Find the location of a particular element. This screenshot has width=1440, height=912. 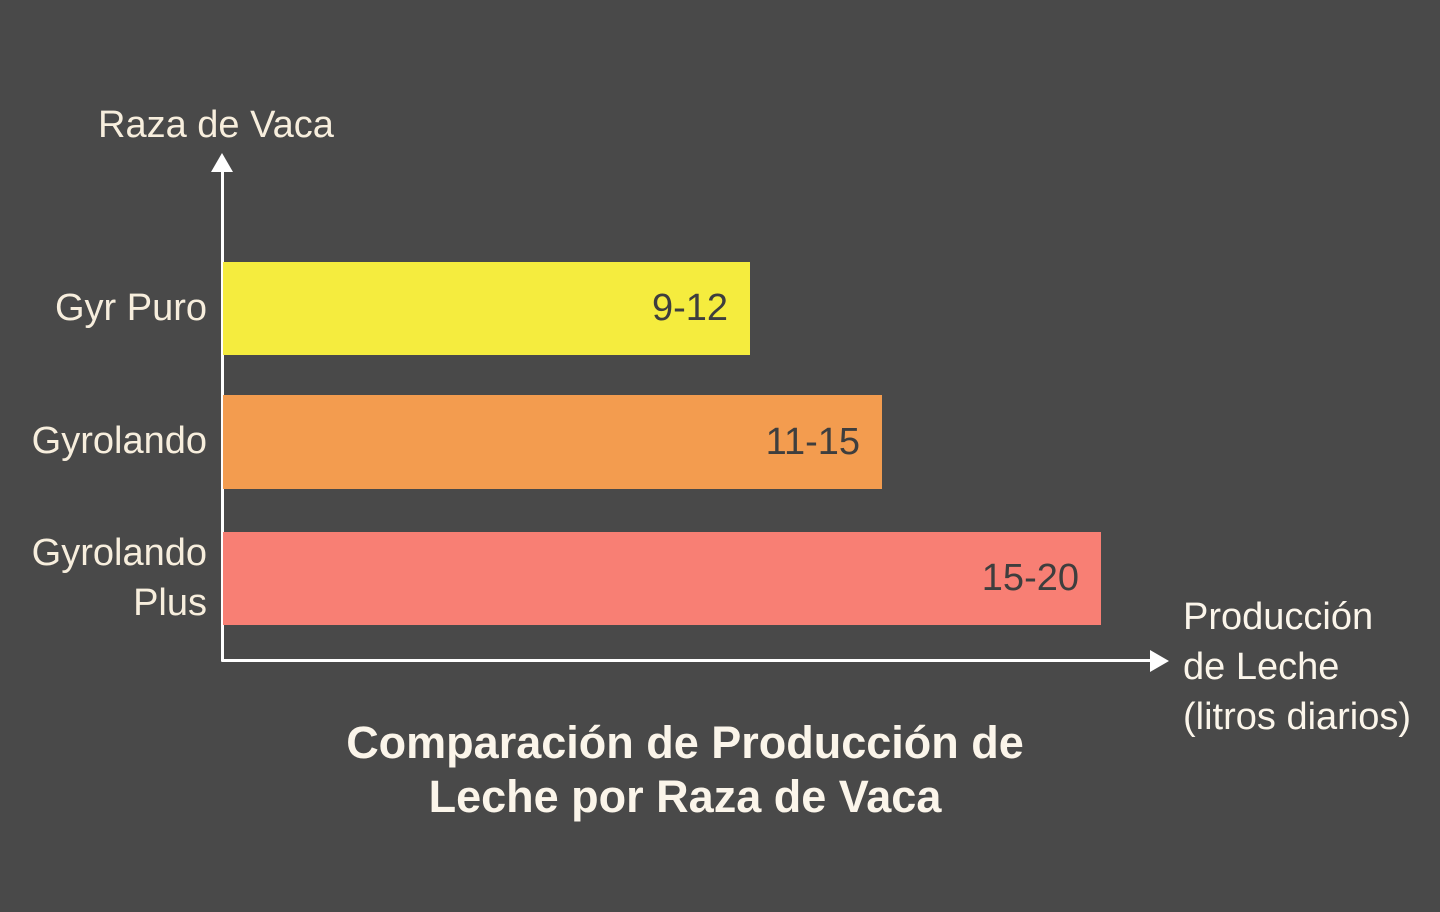

y-axis-arrow-up-icon is located at coordinates (222, 162).